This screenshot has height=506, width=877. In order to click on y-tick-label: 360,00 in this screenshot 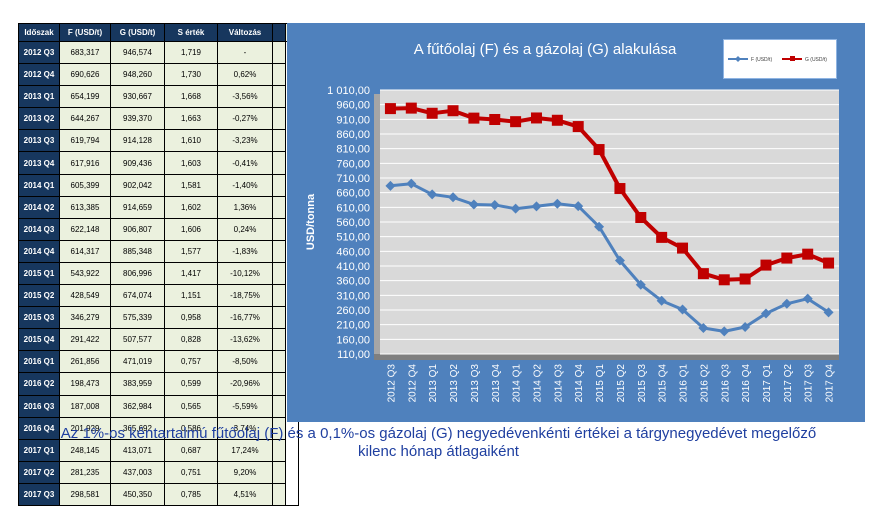, I will do `click(353, 282)`.